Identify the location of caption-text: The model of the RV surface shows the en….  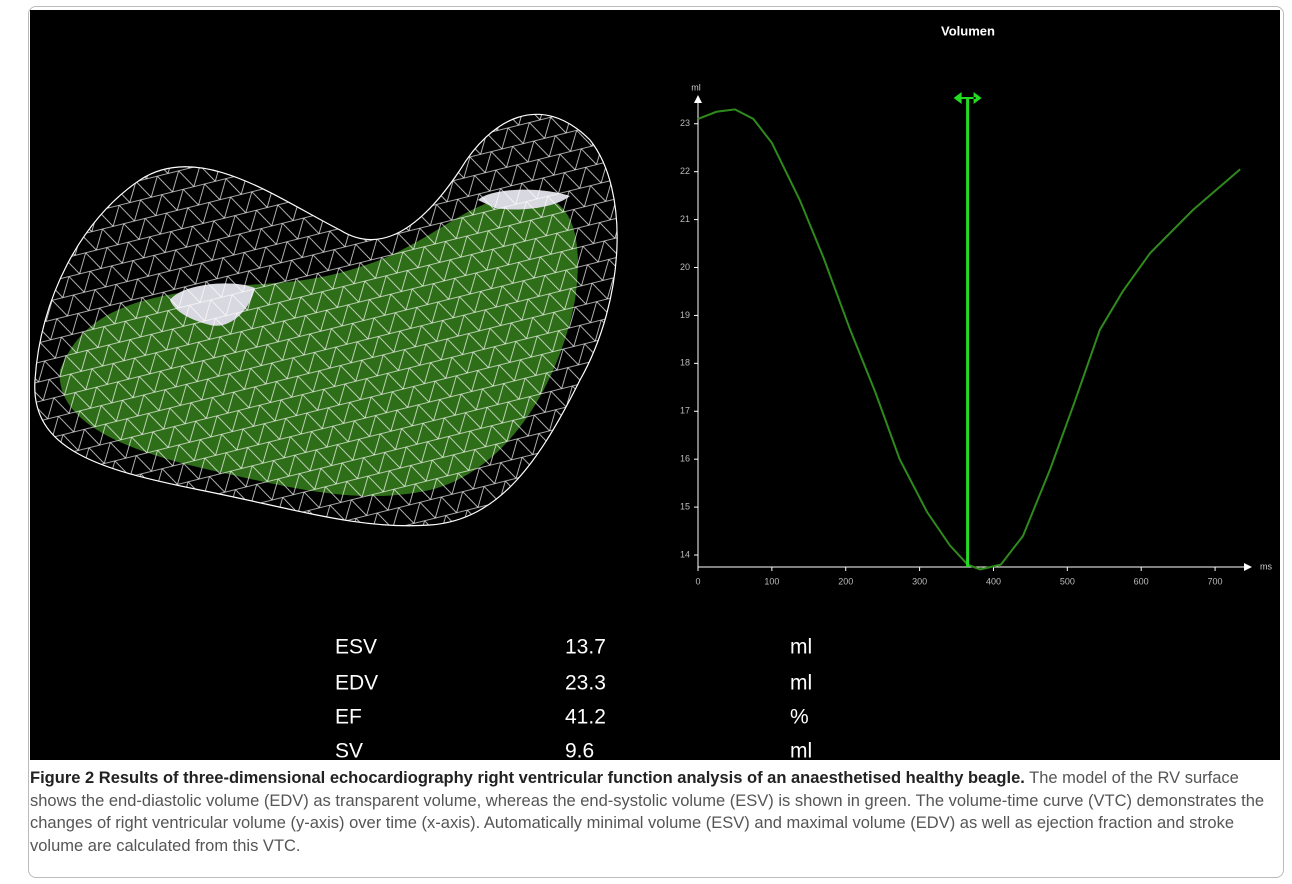
(647, 812).